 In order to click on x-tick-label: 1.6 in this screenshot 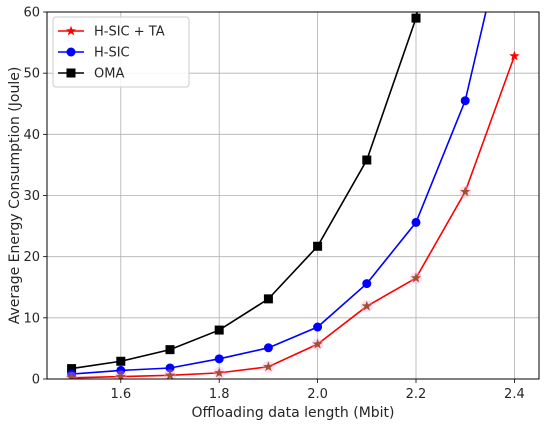, I will do `click(120, 394)`.